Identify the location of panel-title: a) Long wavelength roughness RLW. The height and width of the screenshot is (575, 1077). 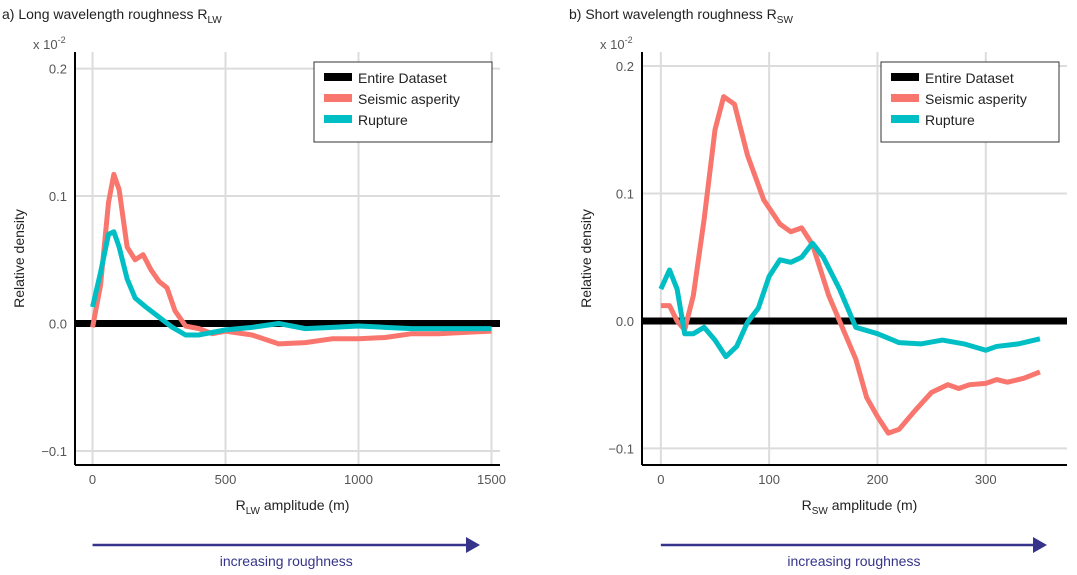
(112, 16).